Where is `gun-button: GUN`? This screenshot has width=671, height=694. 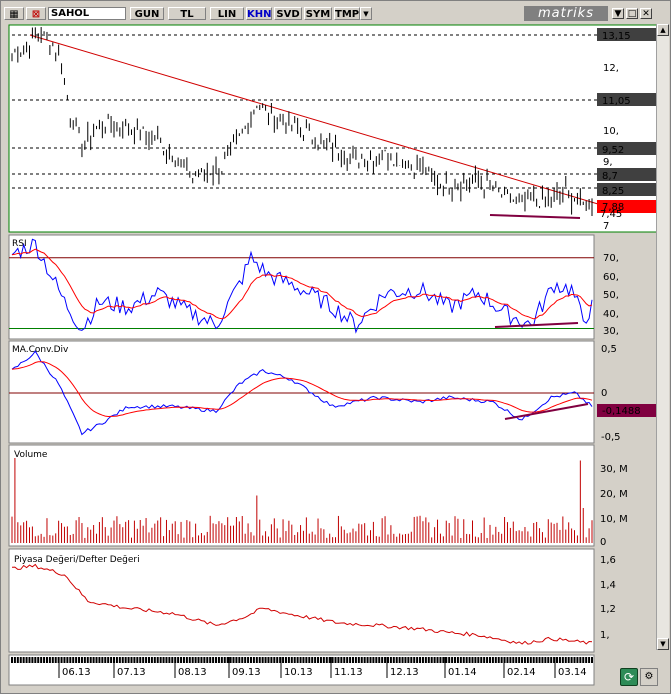
gun-button: GUN is located at coordinates (147, 13).